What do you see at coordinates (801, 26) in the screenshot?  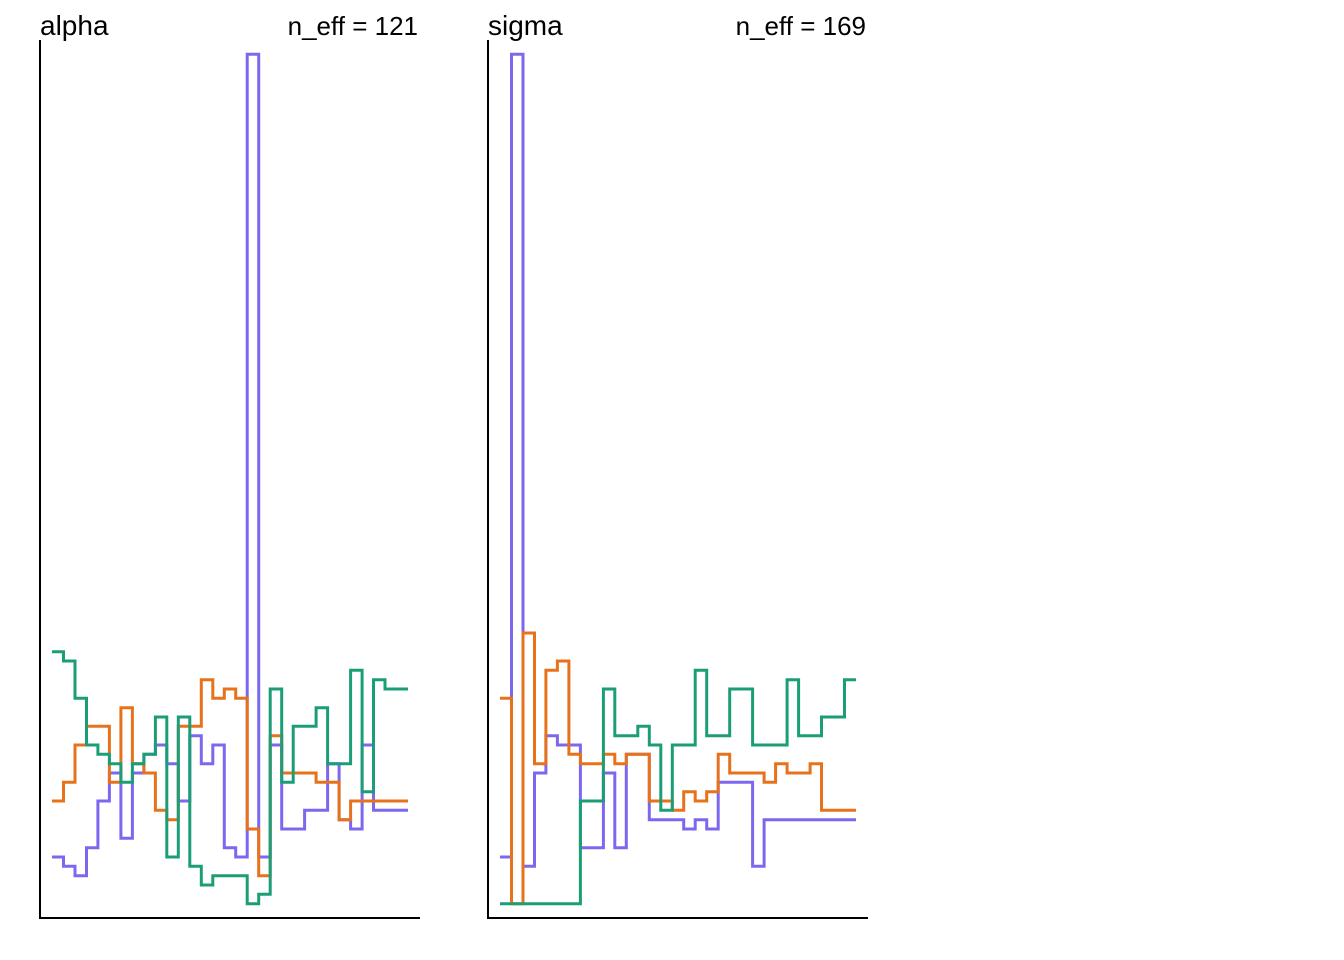 I see `n-eff-label: n_eff = 169` at bounding box center [801, 26].